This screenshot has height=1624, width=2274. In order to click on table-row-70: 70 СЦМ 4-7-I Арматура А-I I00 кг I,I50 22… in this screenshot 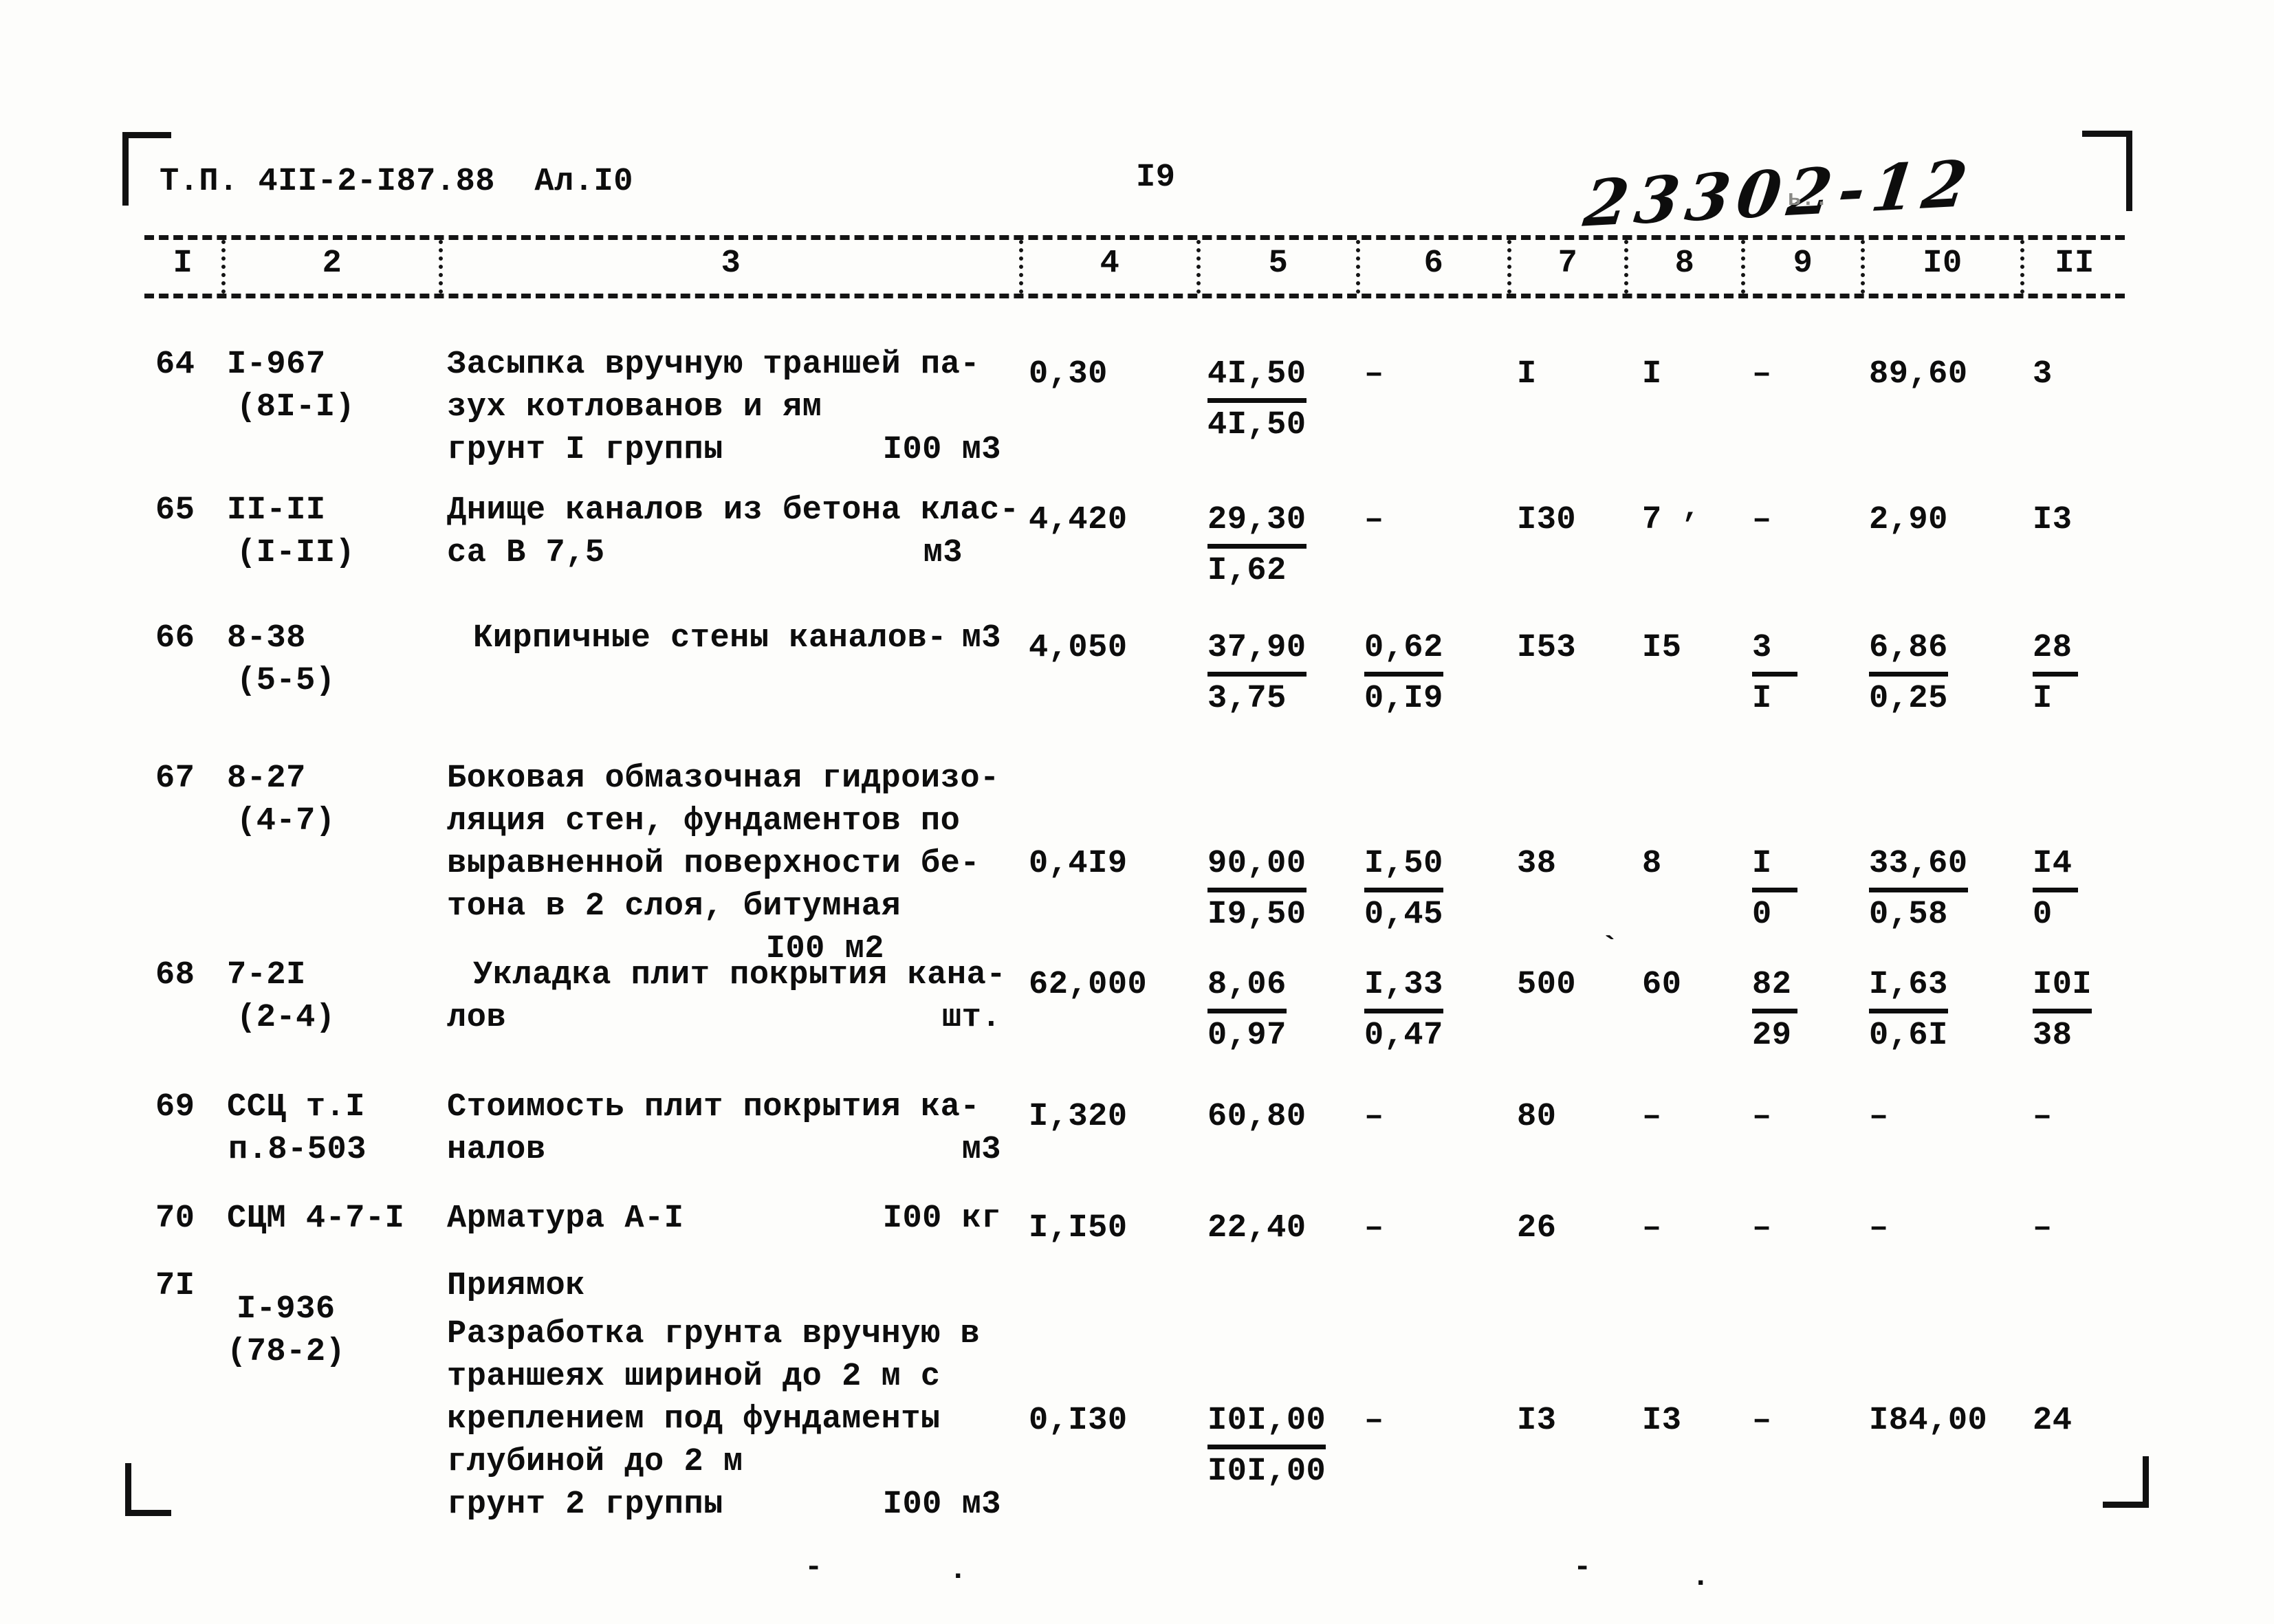, I will do `click(1134, 1224)`.